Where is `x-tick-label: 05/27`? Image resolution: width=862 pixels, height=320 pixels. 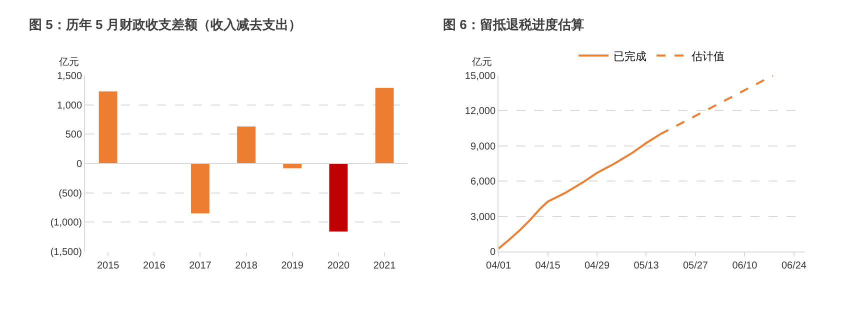
x-tick-label: 05/27 is located at coordinates (695, 266).